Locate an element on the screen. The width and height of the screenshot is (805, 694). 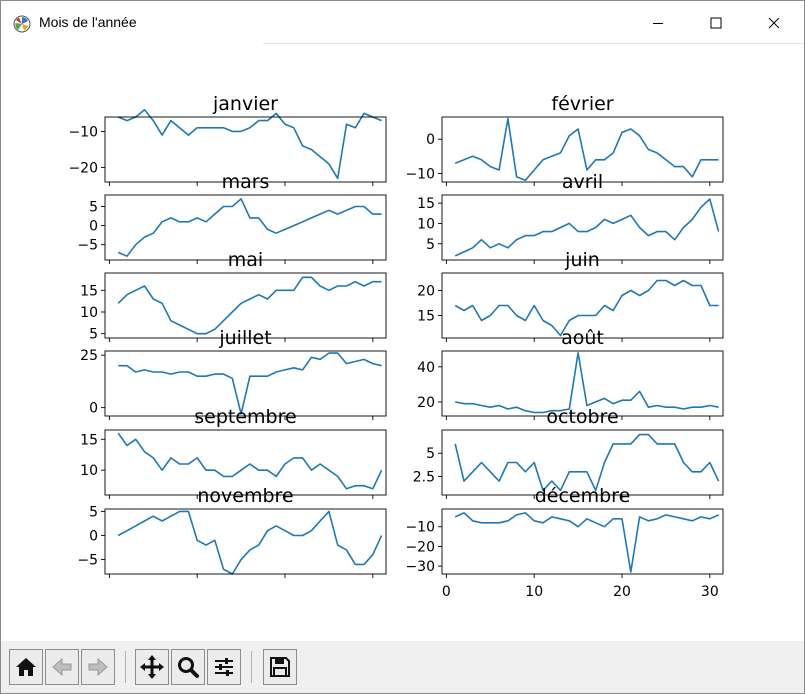
configure-subplots-button is located at coordinates (224, 667).